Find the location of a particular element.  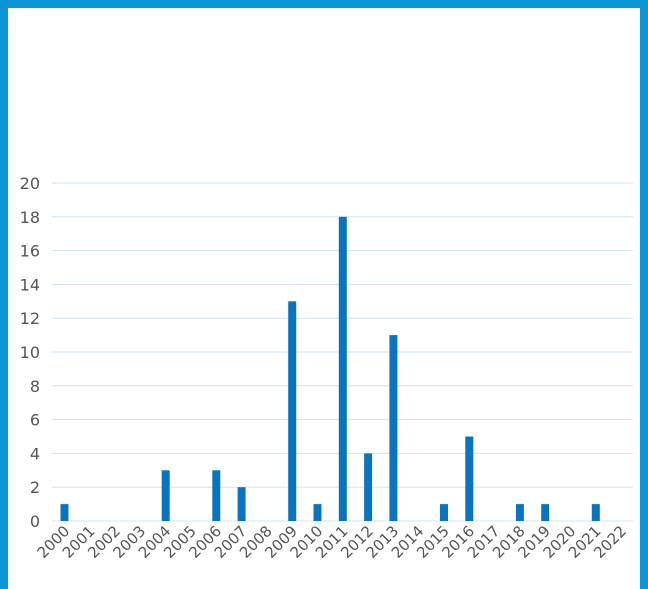

y-tick-label: 6 is located at coordinates (35, 420).